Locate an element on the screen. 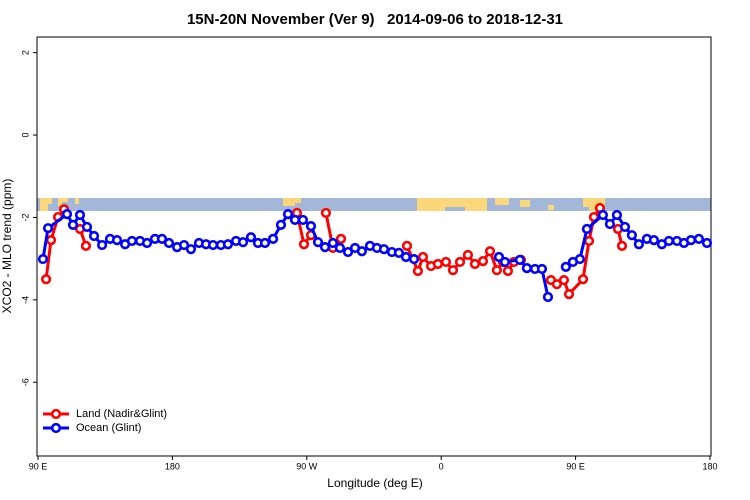  map-strip is located at coordinates (374, 204).